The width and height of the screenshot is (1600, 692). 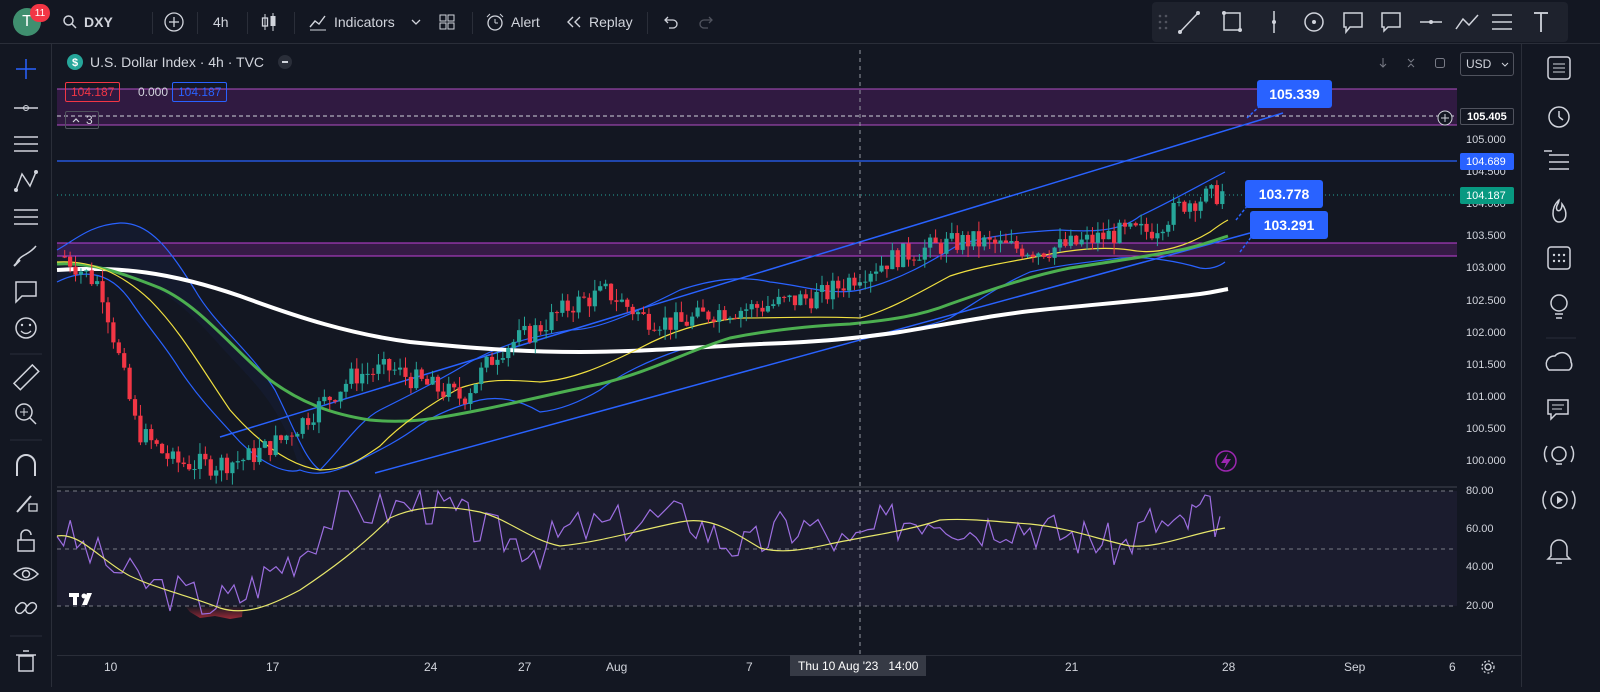 I want to click on broadcast-play-icon, so click(x=1559, y=500).